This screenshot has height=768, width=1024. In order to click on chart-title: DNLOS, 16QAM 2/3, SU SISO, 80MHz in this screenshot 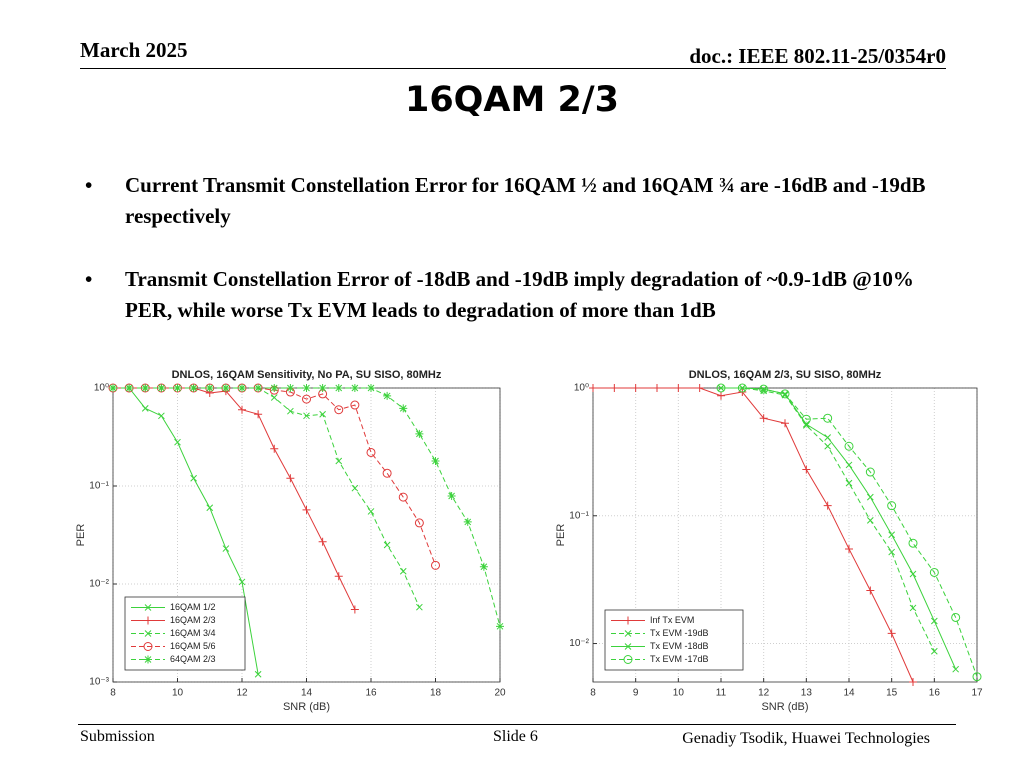, I will do `click(785, 375)`.